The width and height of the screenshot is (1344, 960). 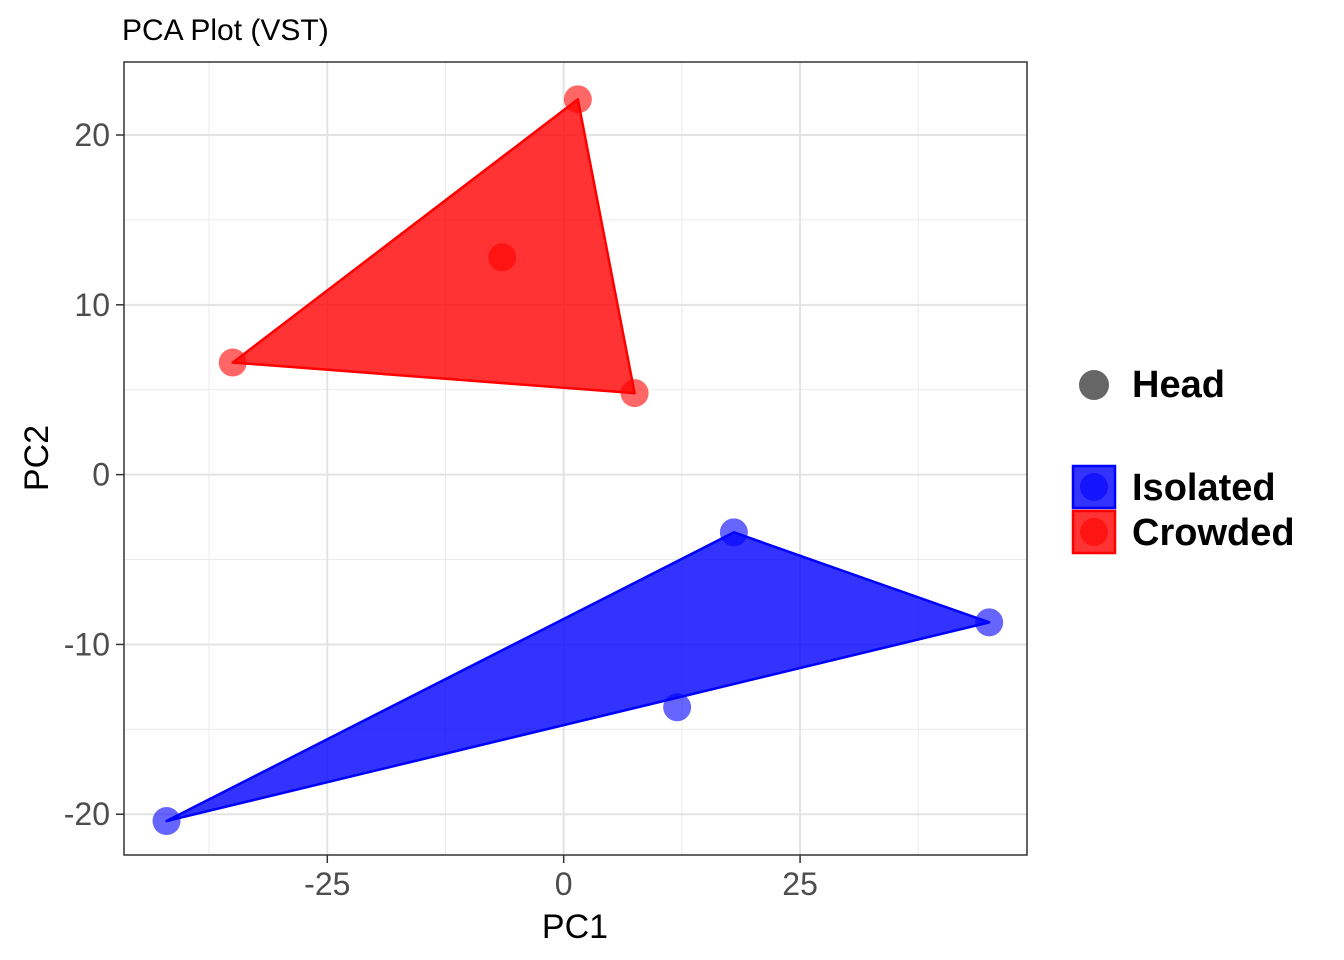 What do you see at coordinates (1094, 385) in the screenshot?
I see `legend-shape-key` at bounding box center [1094, 385].